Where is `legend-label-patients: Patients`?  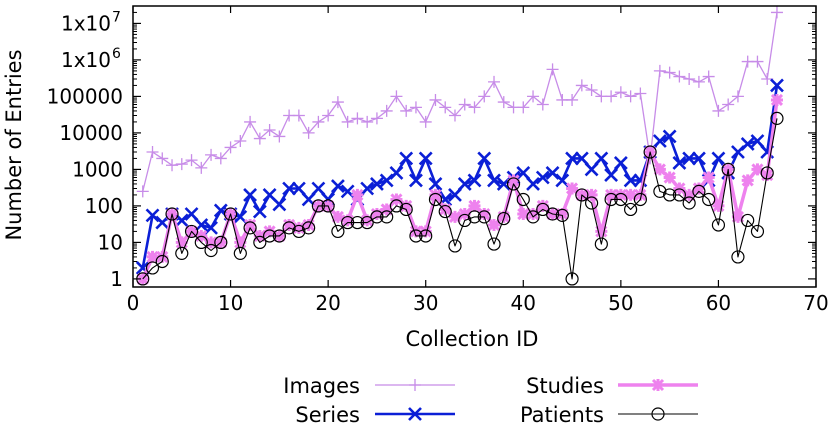
legend-label-patients: Patients is located at coordinates (562, 414).